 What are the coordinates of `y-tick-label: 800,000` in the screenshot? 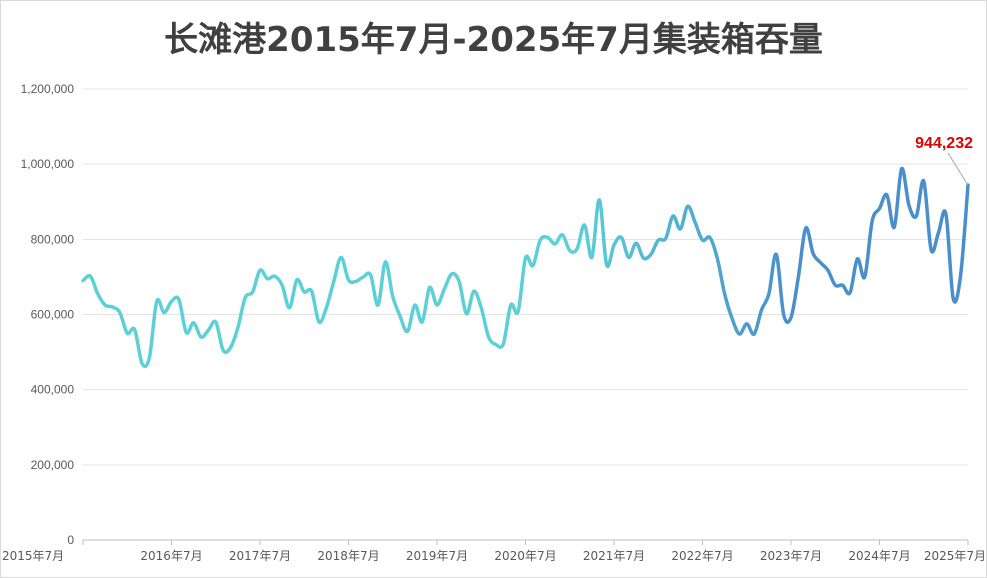 It's located at (53, 239).